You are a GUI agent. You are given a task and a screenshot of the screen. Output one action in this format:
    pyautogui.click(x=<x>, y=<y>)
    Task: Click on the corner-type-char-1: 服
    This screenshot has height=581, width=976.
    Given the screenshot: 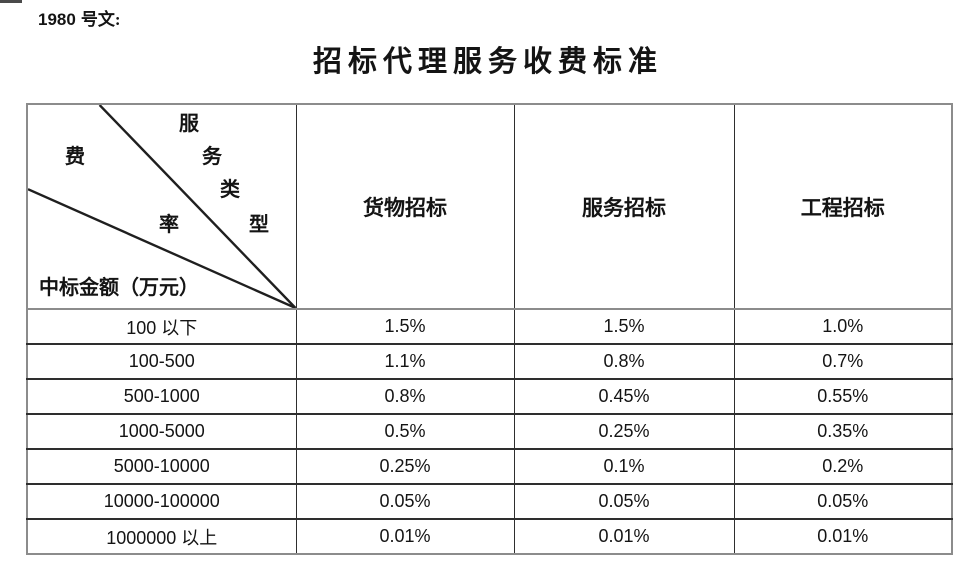 What is the action you would take?
    pyautogui.click(x=189, y=124)
    